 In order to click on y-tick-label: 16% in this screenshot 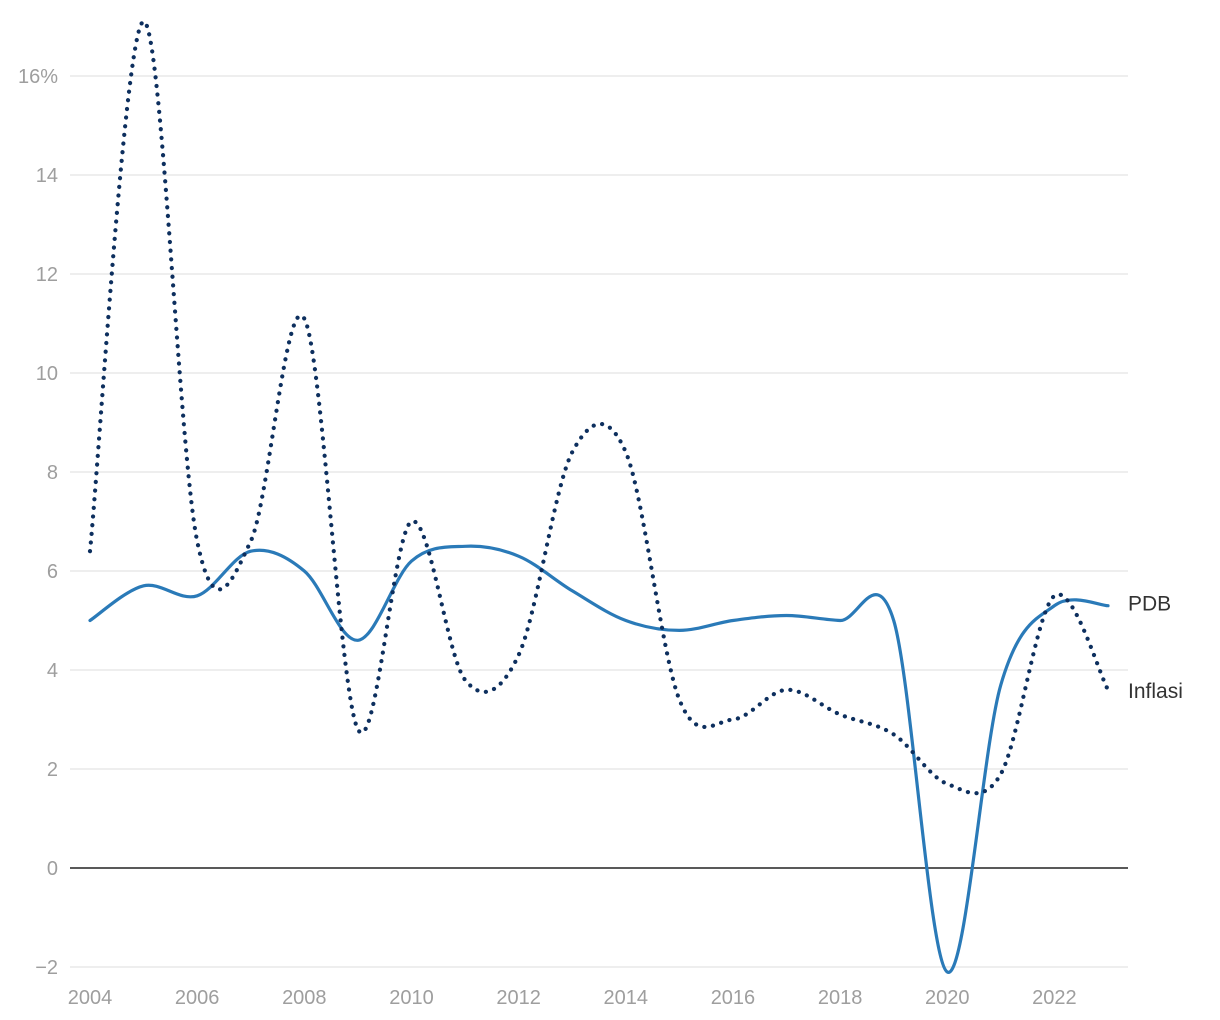, I will do `click(38, 77)`.